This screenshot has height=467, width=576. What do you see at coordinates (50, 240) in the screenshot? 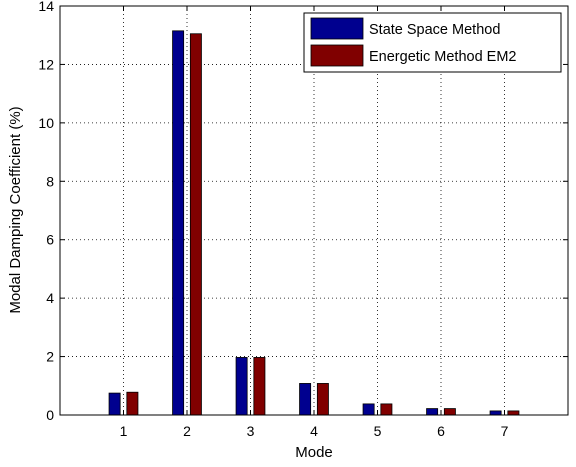
I see `y-tick-label: 6` at bounding box center [50, 240].